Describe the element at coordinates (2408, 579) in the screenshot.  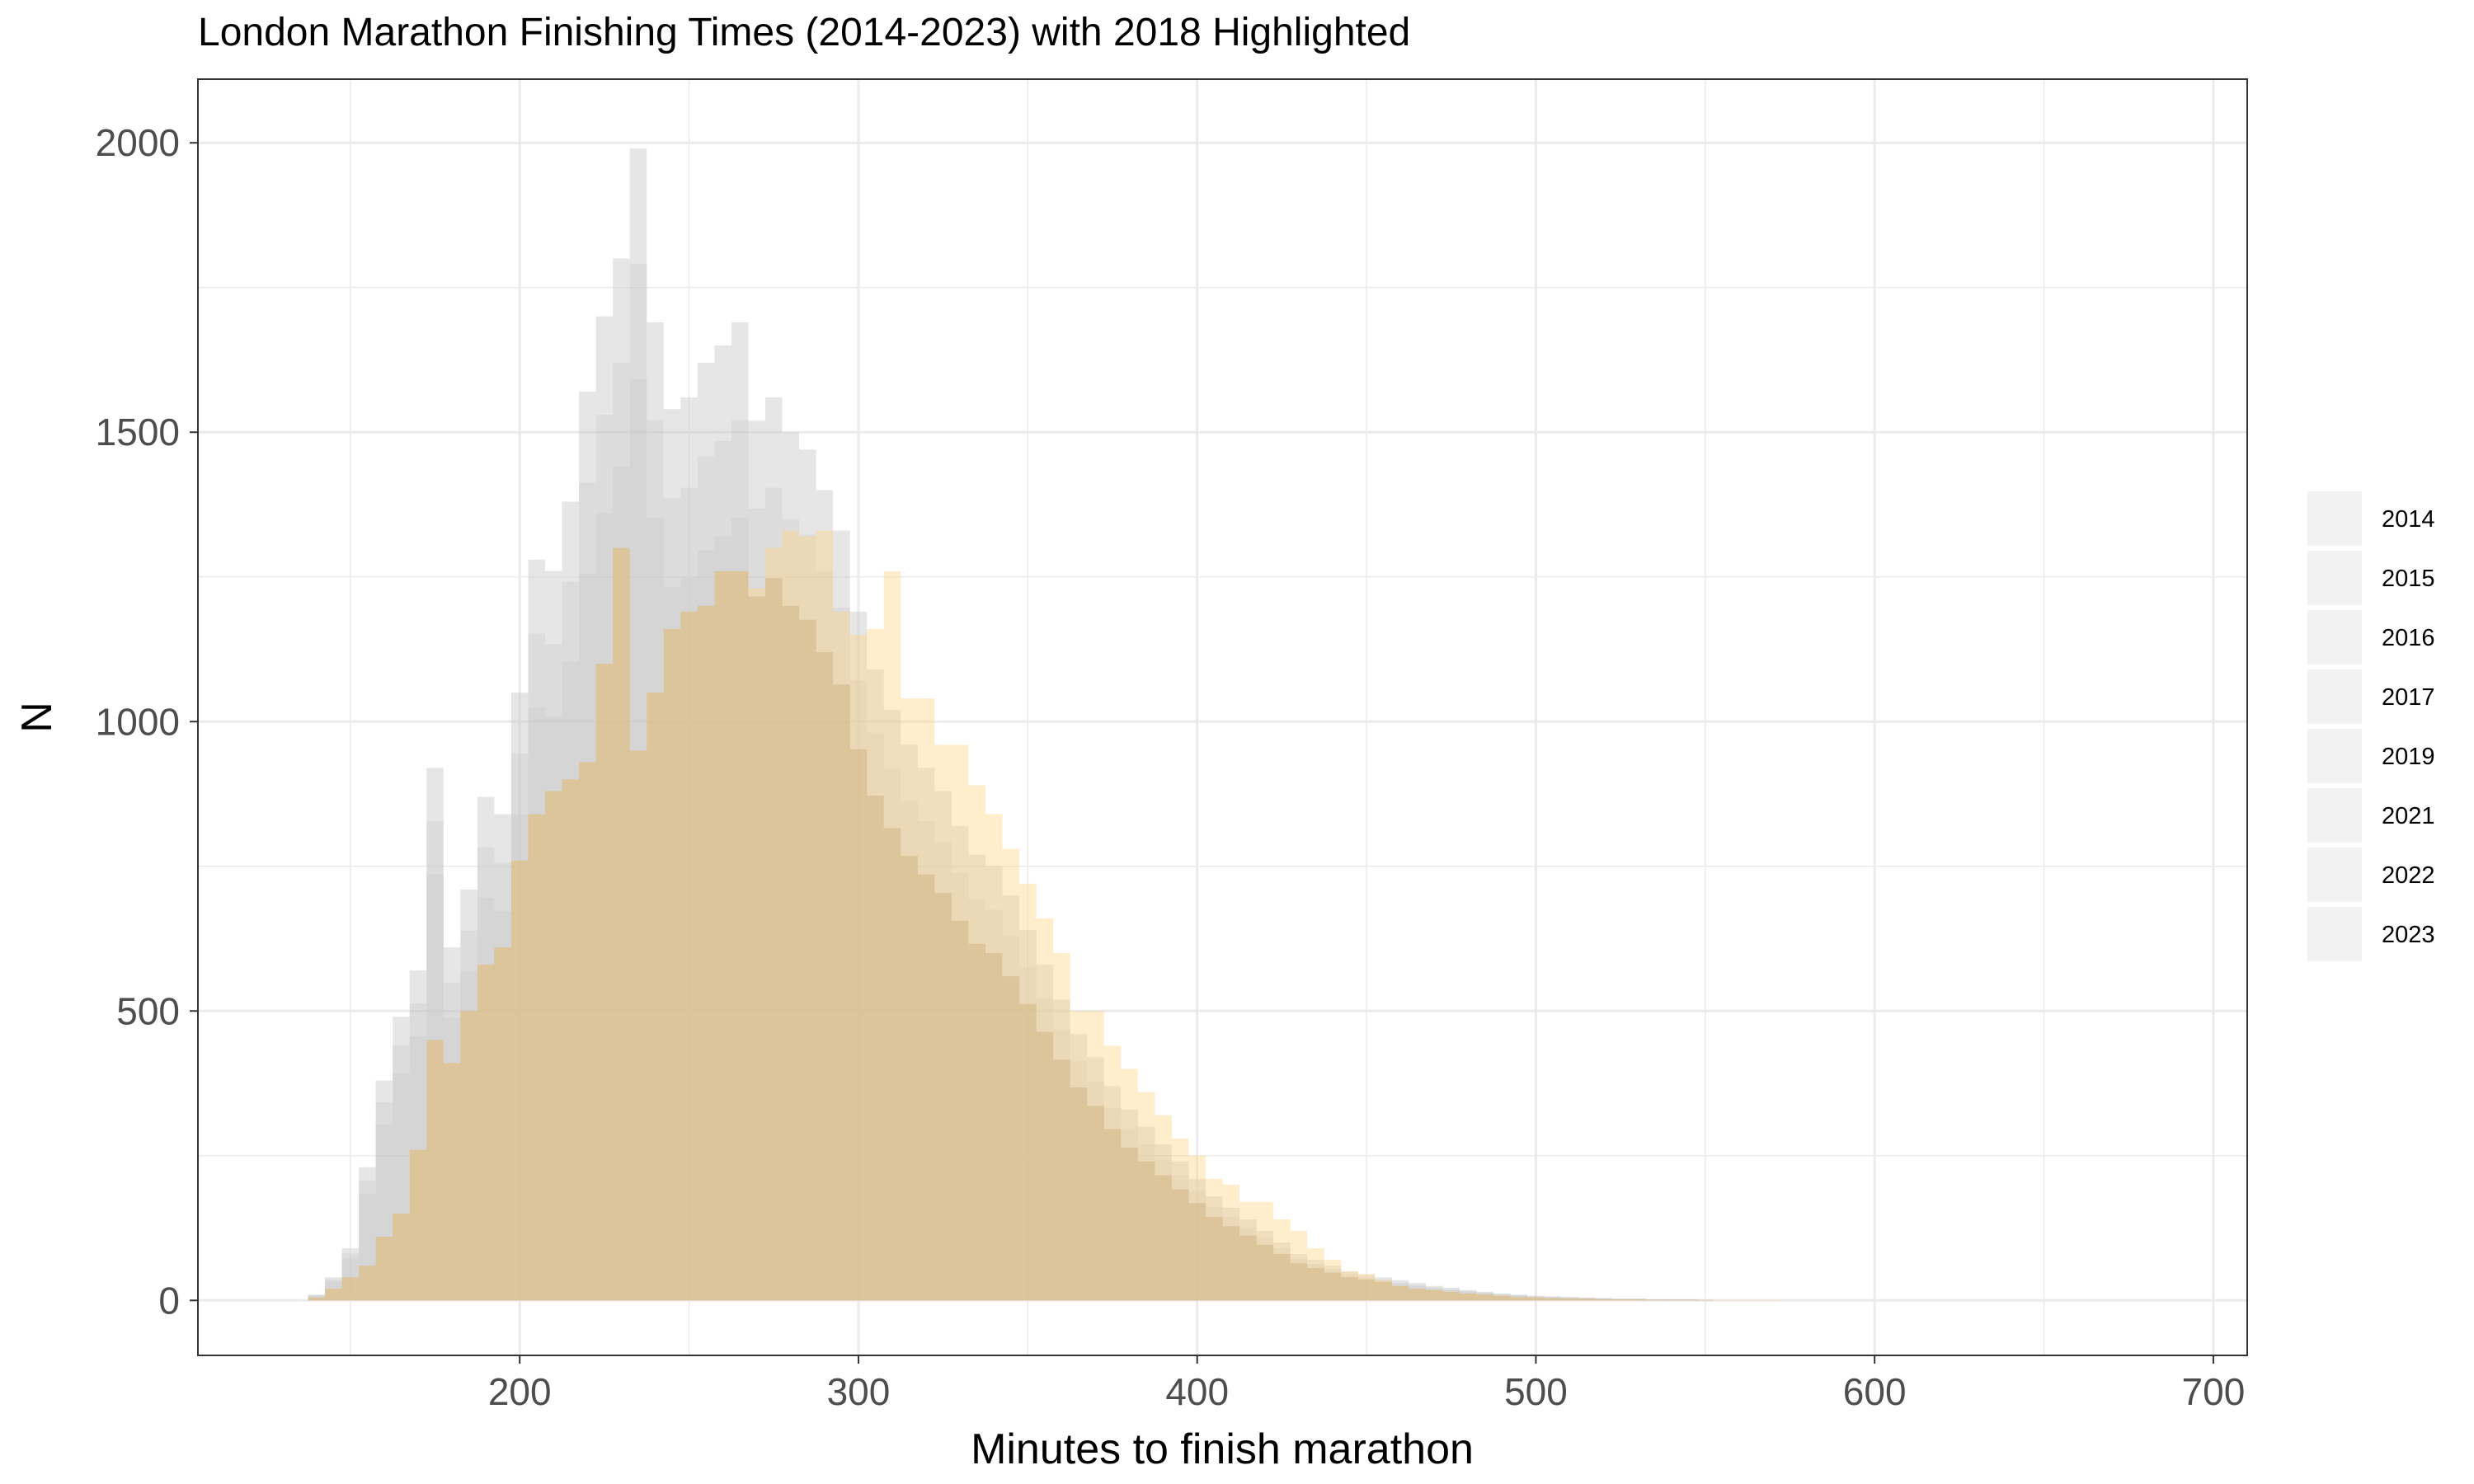
I see `legend-label-2015: 2015` at that location.